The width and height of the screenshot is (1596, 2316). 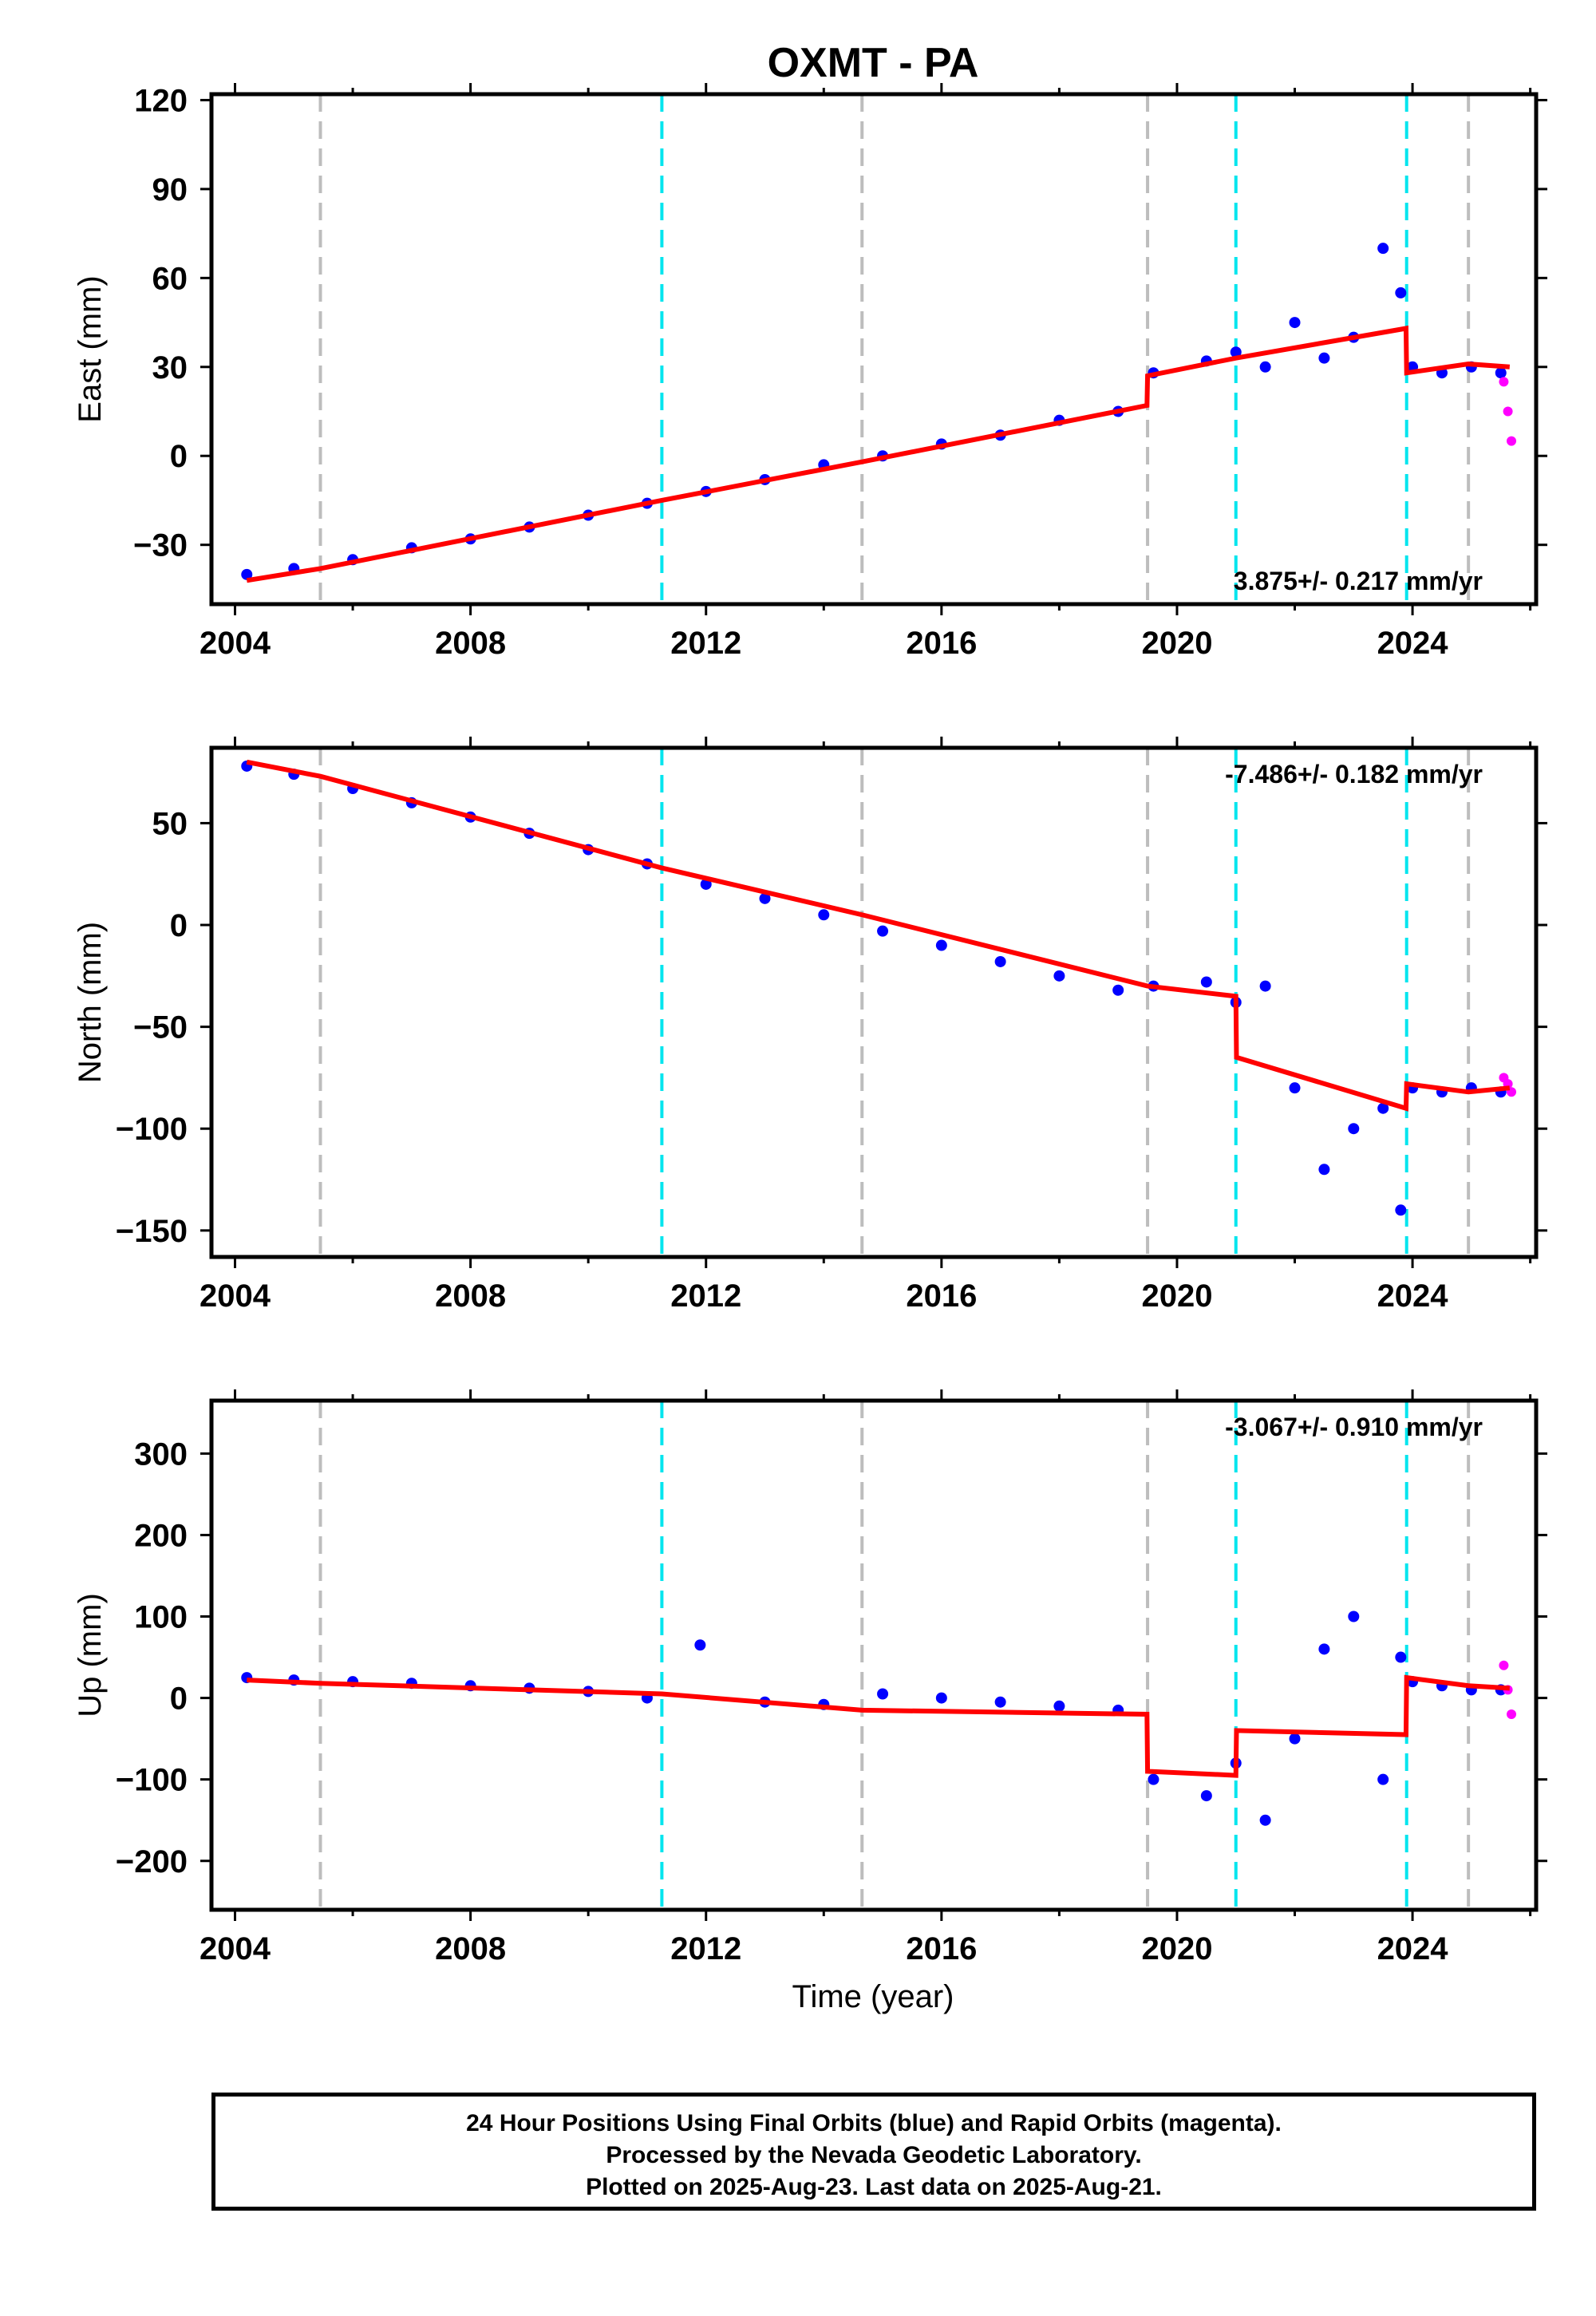 What do you see at coordinates (152, 1231) in the screenshot?
I see `y-tick-label: −150` at bounding box center [152, 1231].